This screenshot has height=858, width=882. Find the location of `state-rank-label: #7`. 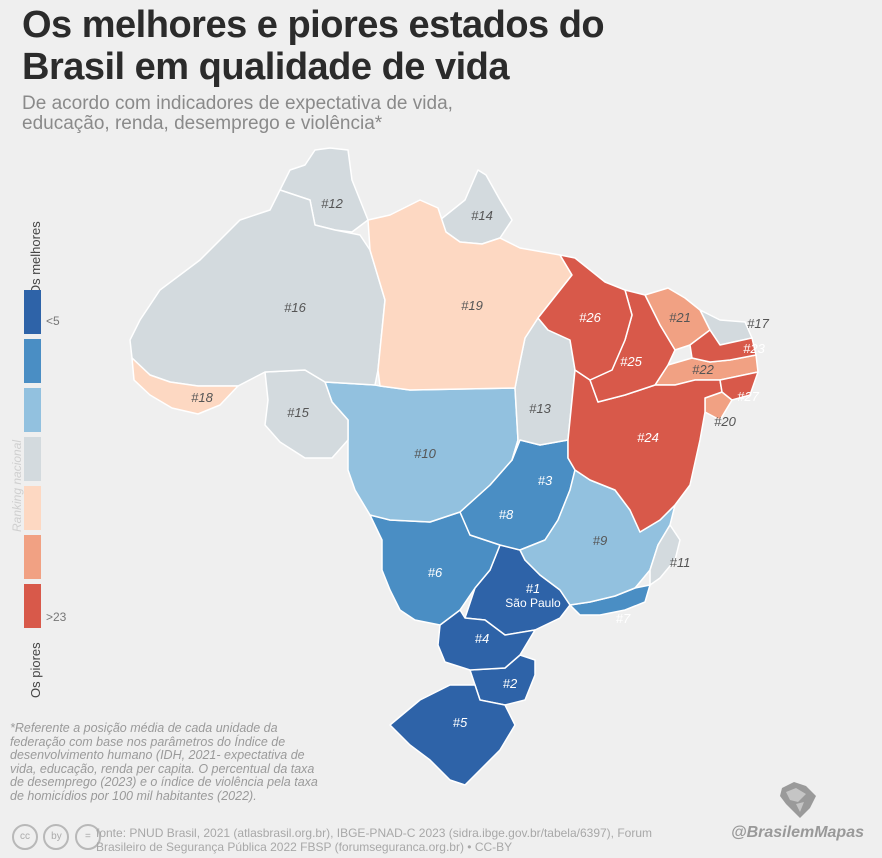

state-rank-label: #7 is located at coordinates (623, 618).